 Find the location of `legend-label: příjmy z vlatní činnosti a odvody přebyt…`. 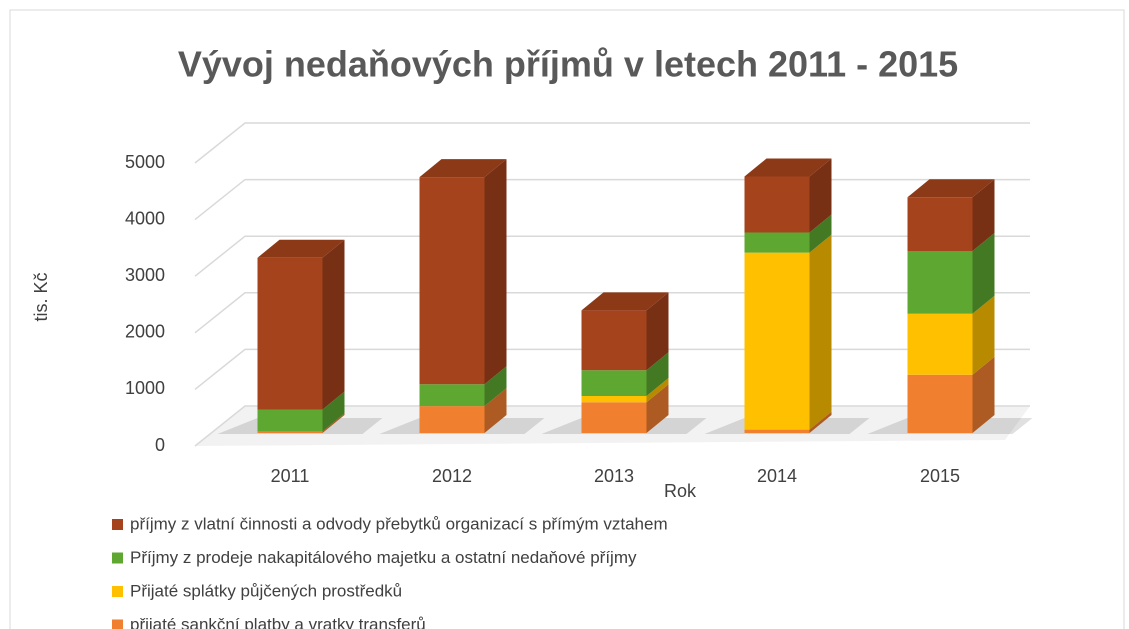

legend-label: příjmy z vlatní činnosti a odvody přebyt… is located at coordinates (399, 523).